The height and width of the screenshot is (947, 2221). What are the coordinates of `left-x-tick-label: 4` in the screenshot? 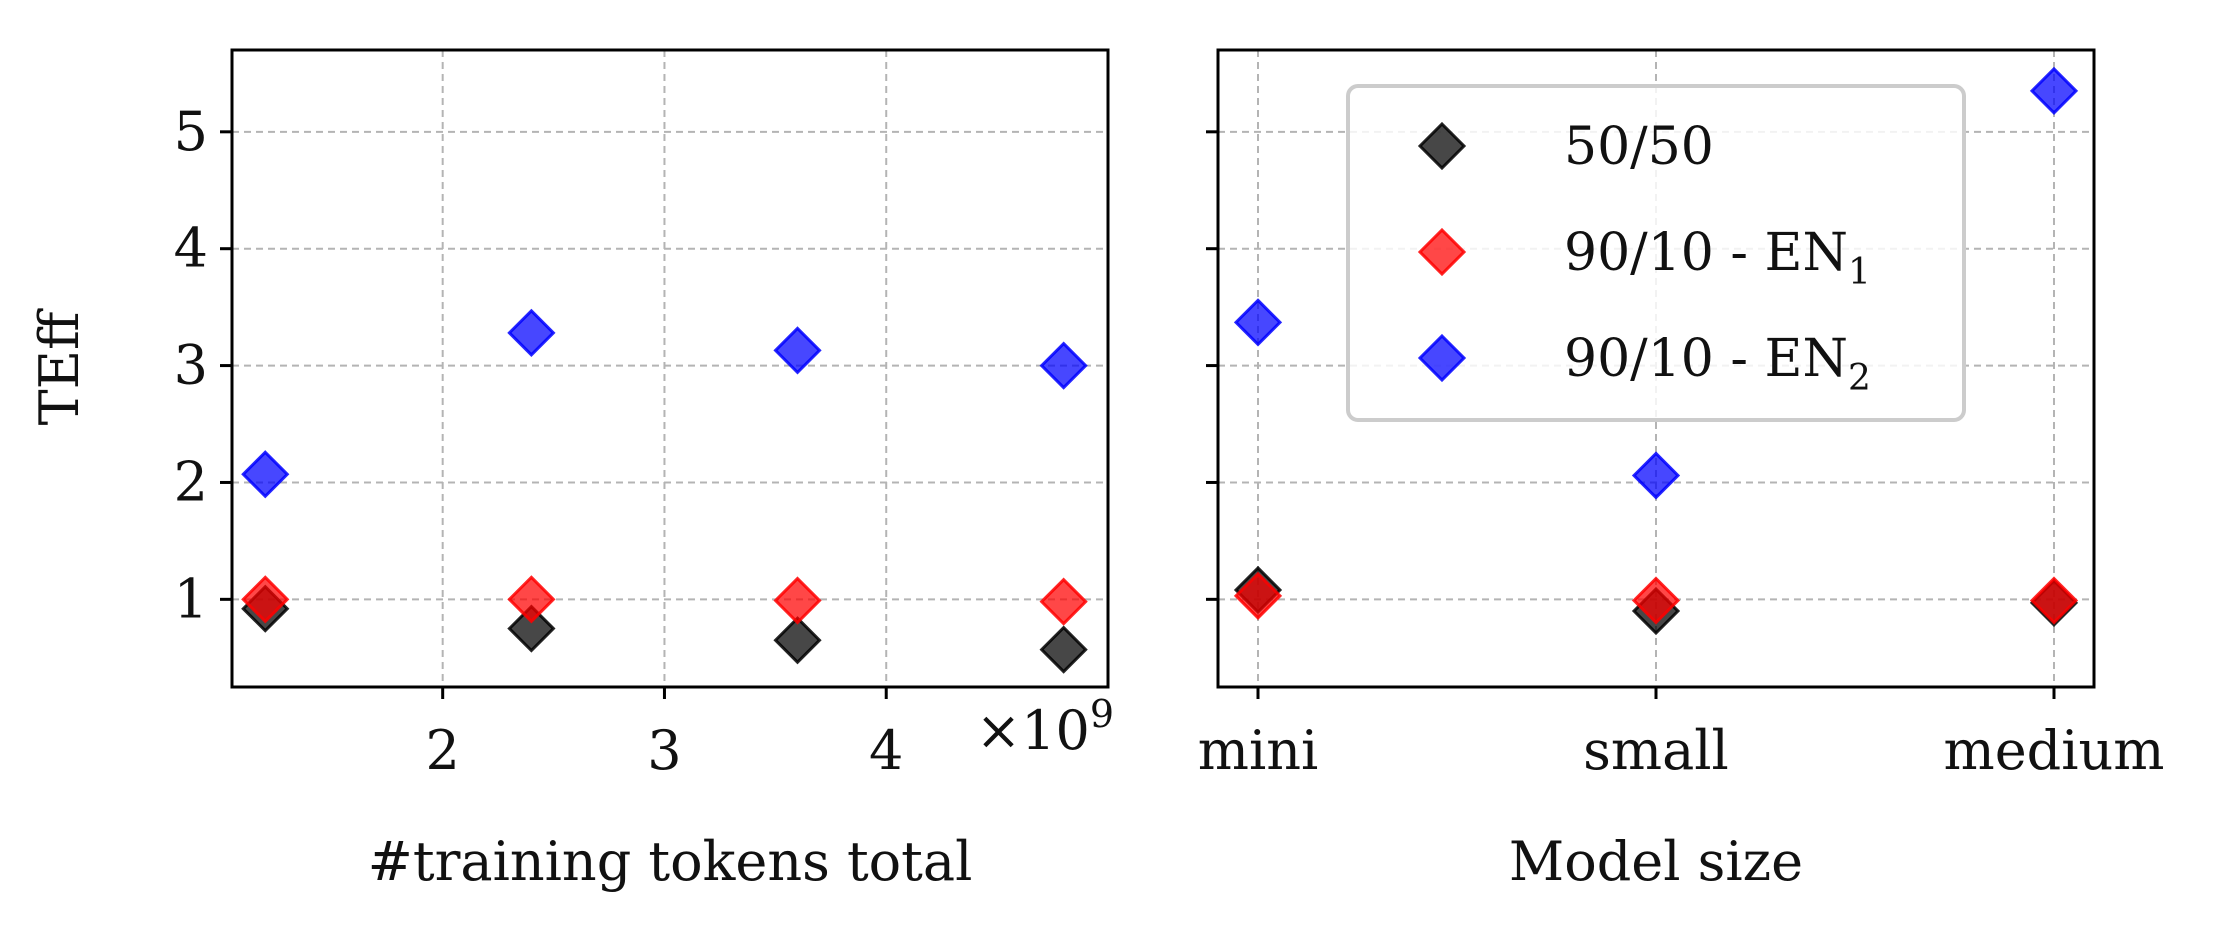 It's located at (886, 750).